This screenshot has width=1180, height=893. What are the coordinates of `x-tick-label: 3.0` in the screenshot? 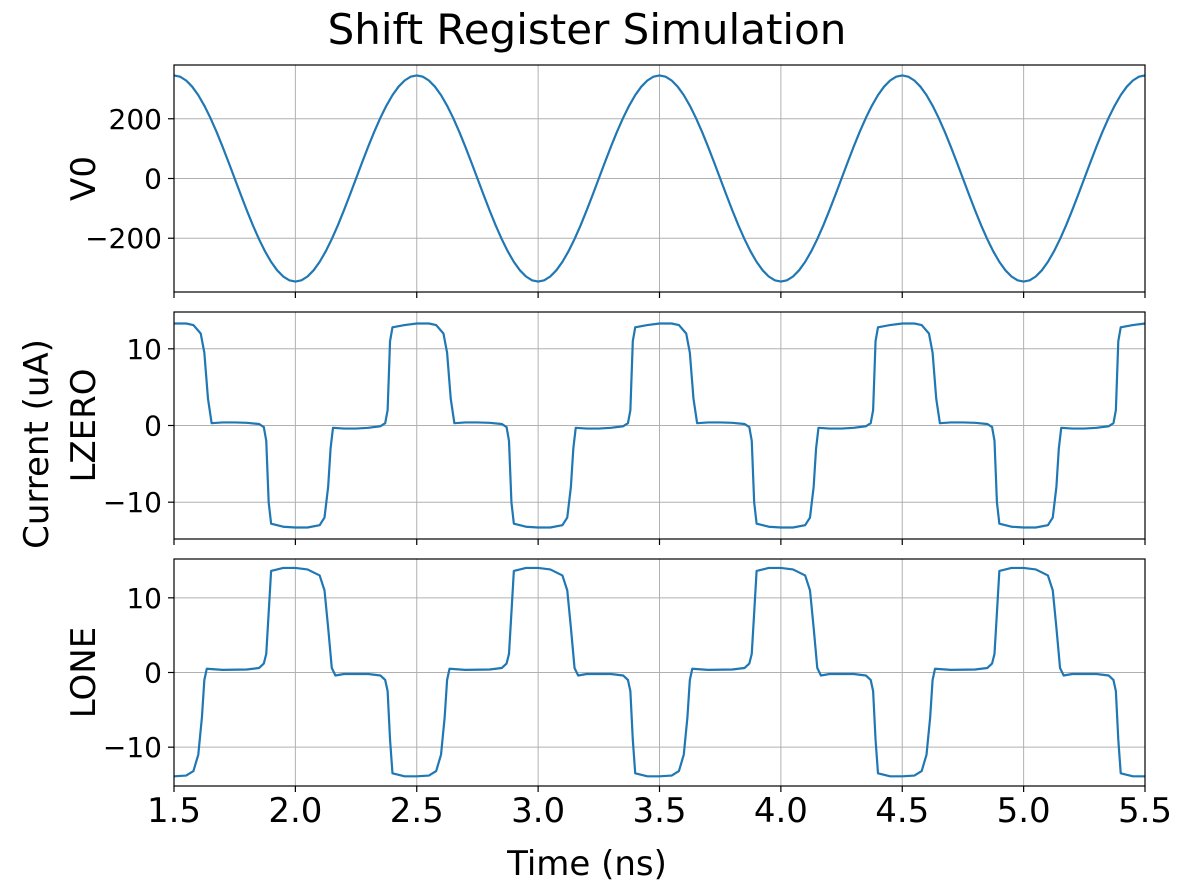 It's located at (538, 811).